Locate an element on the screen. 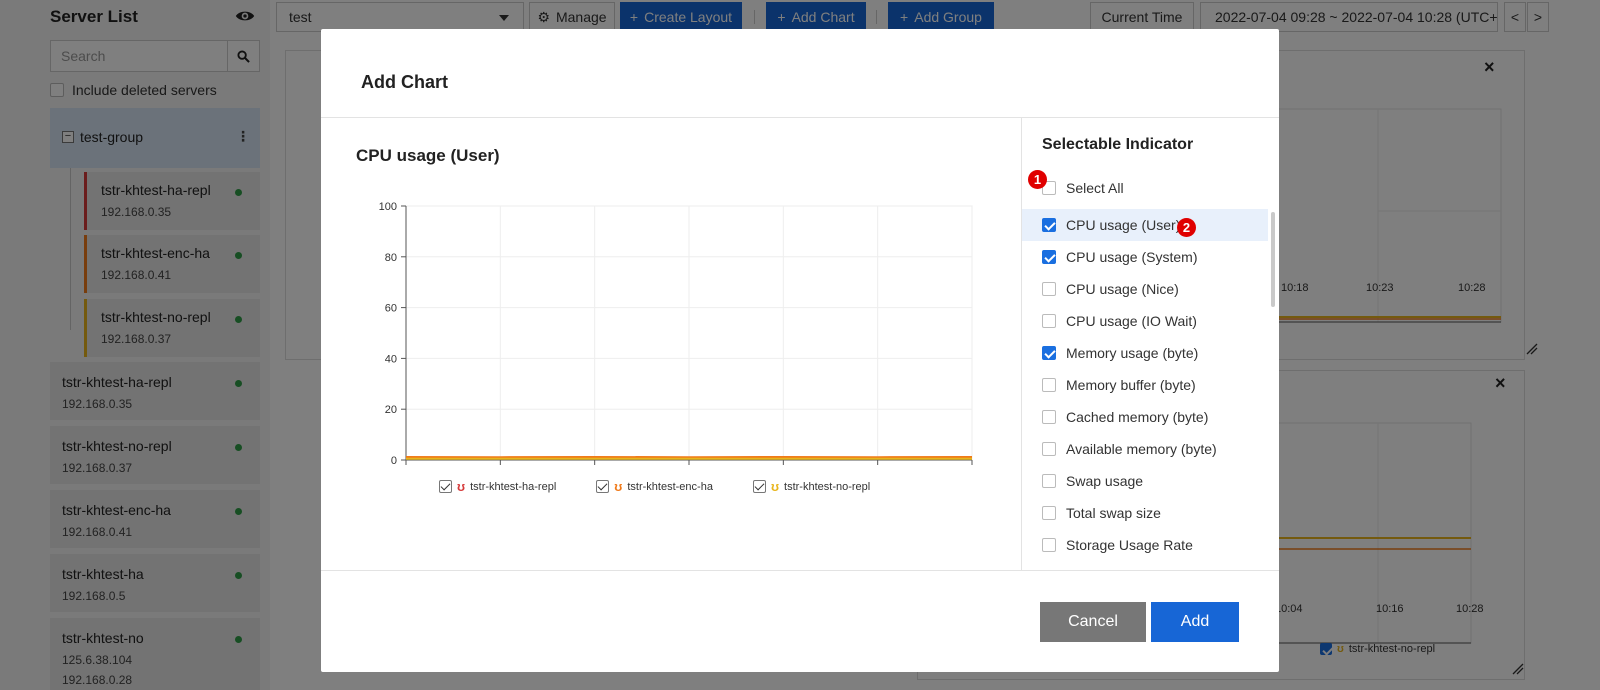  indicator-label: Memory buffer (byte) is located at coordinates (1131, 385).